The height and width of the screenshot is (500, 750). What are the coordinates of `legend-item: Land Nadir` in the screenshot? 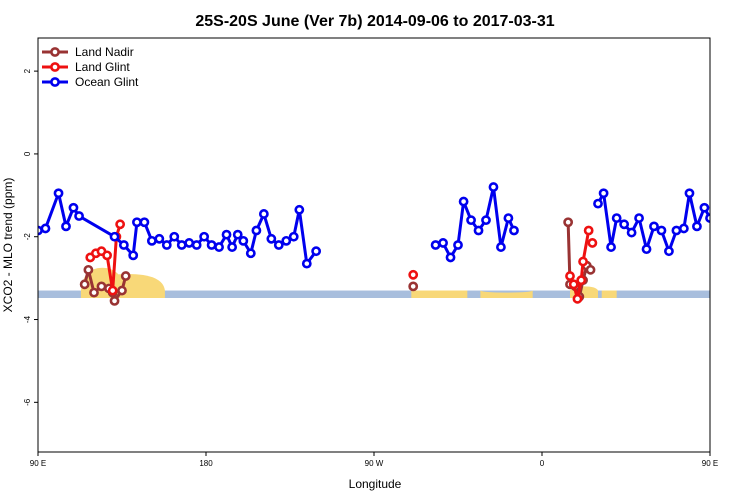 It's located at (88, 52).